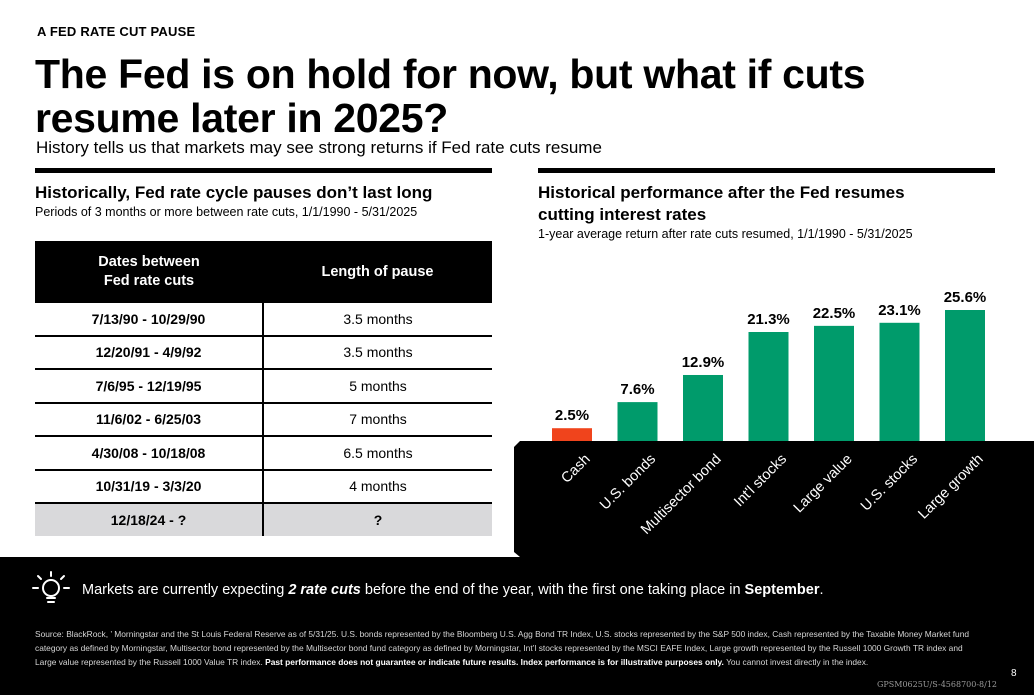  Describe the element at coordinates (899, 310) in the screenshot. I see `data-label-5: 23.1%` at that location.